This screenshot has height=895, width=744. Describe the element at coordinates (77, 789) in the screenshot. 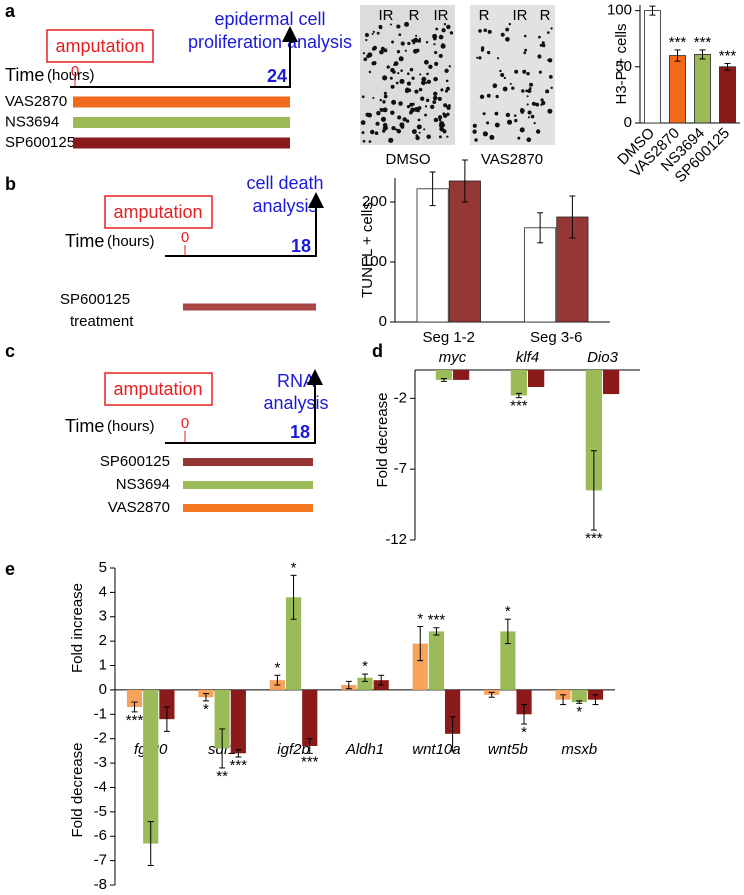

I see `y-axis-label: Fold decrease` at that location.